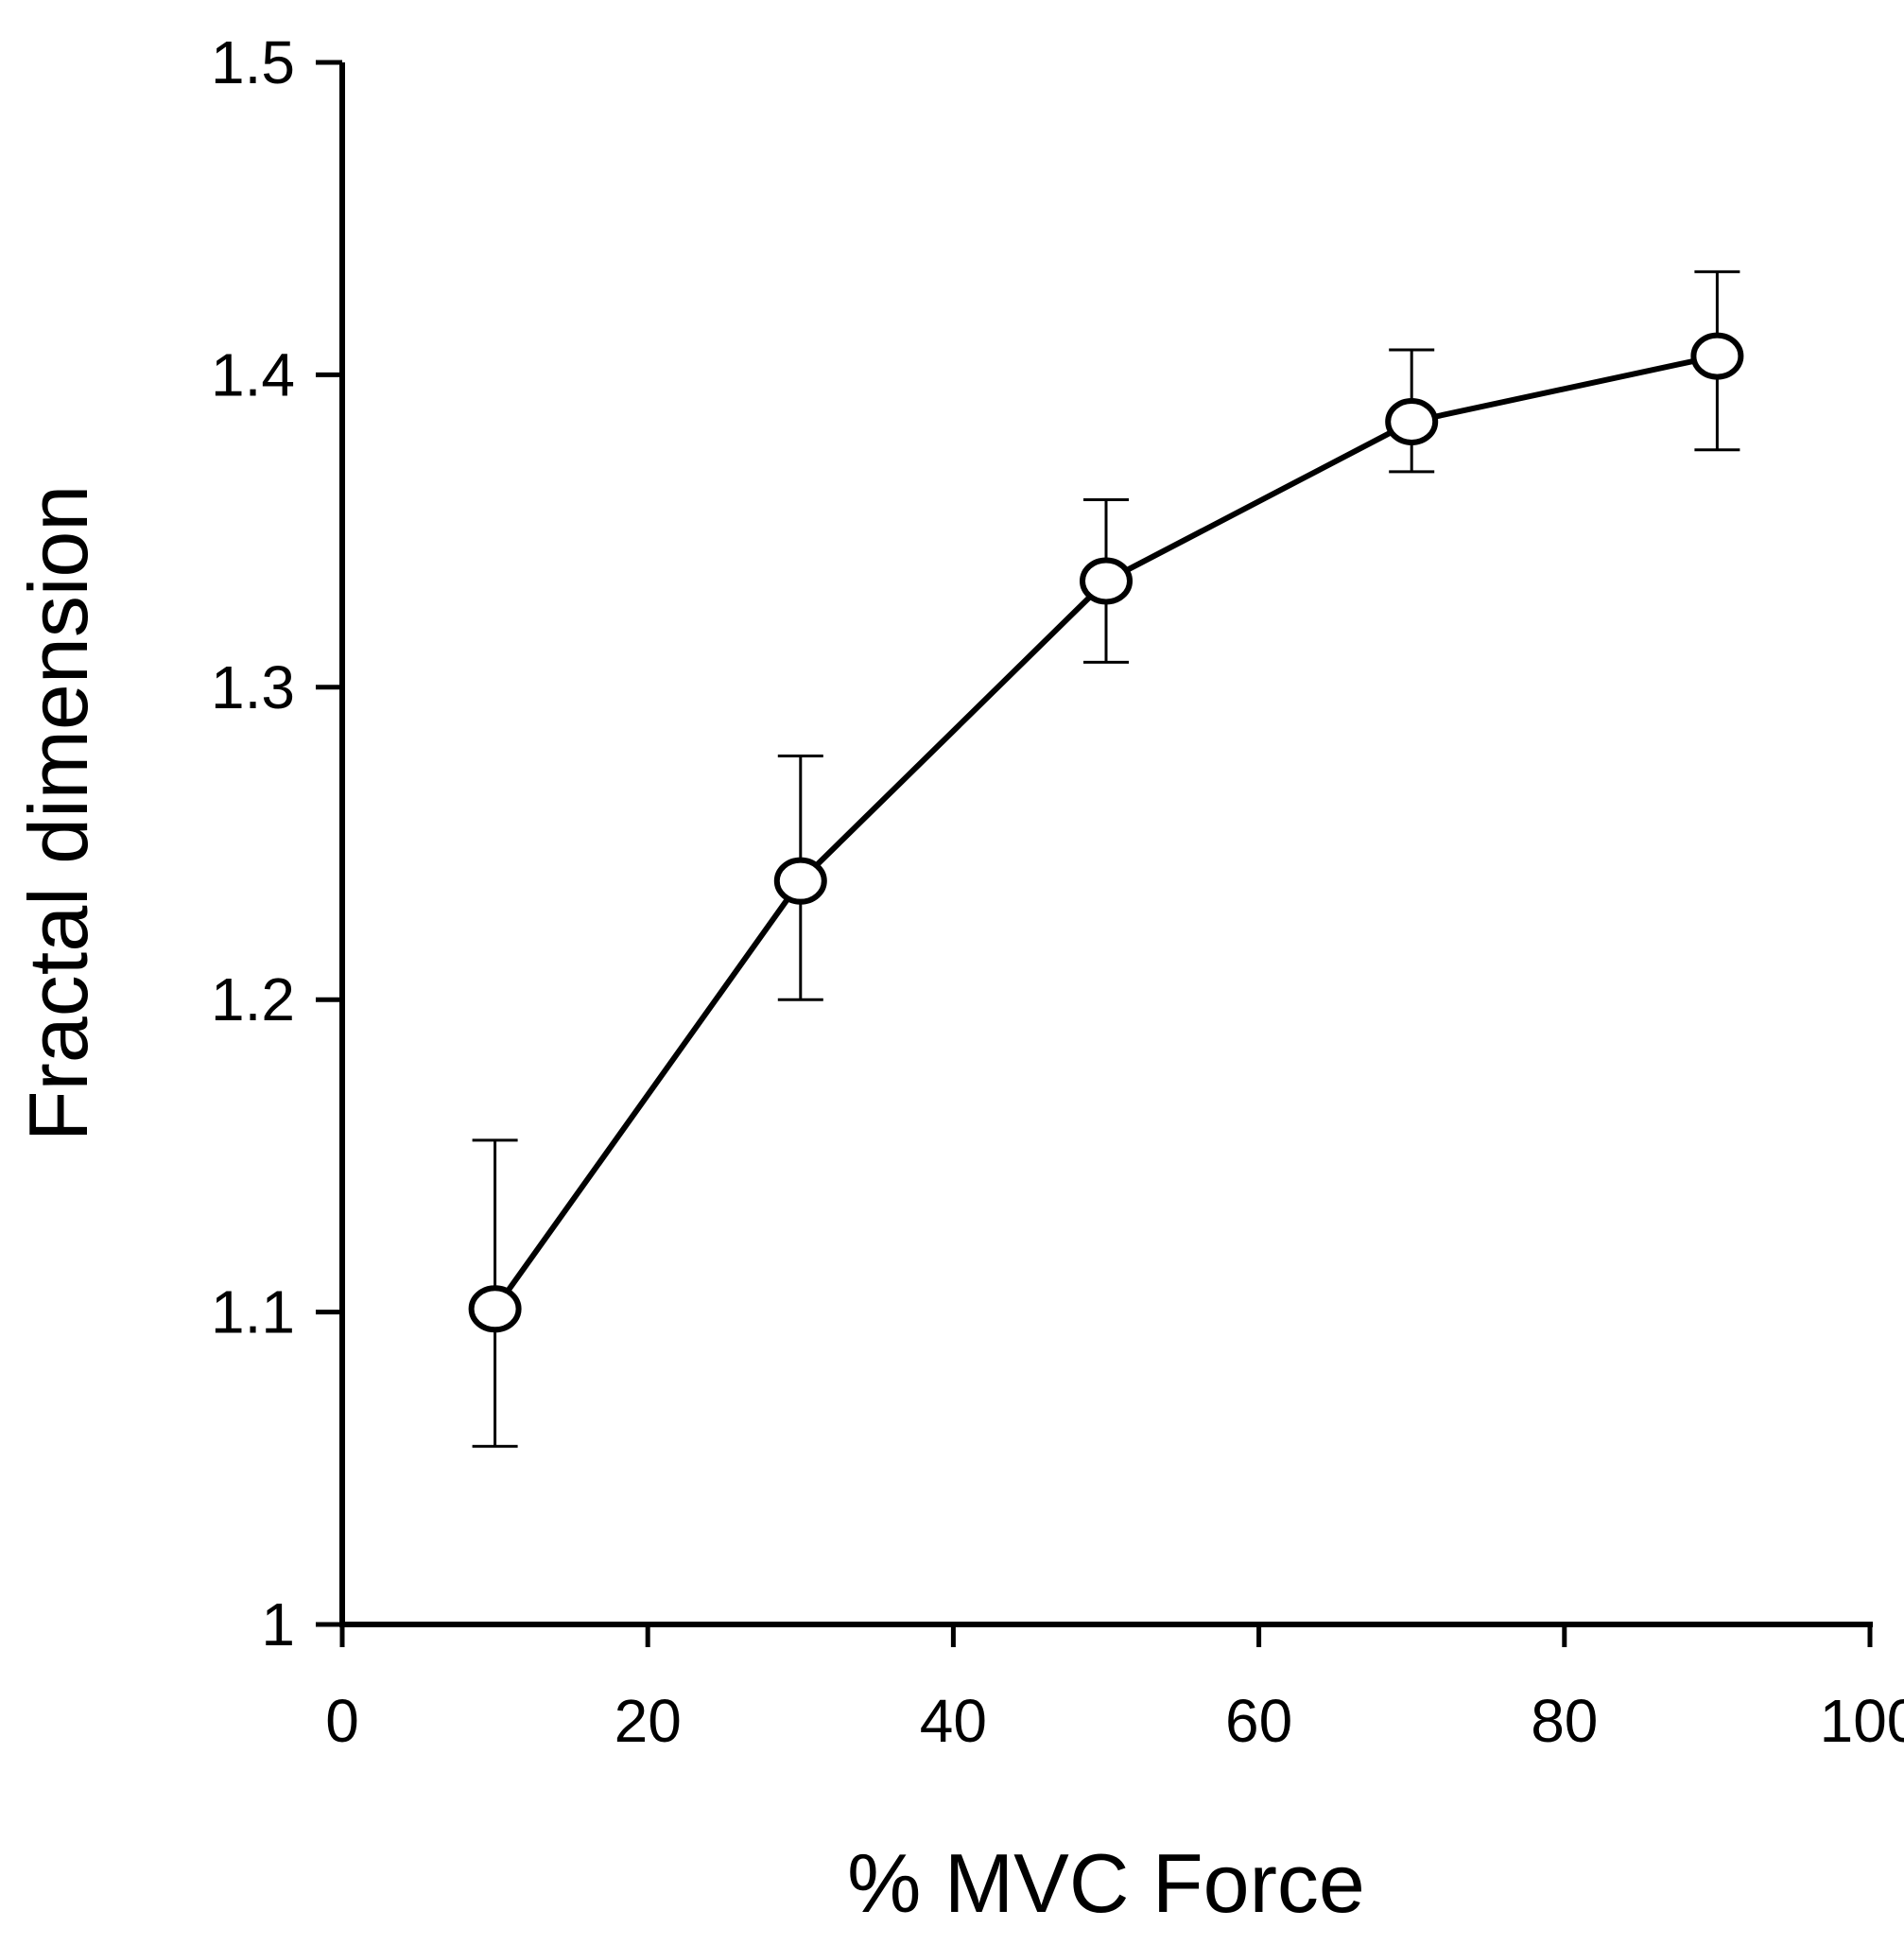 The height and width of the screenshot is (1945, 1904). What do you see at coordinates (278, 1624) in the screenshot?
I see `y-tick-label: 1` at bounding box center [278, 1624].